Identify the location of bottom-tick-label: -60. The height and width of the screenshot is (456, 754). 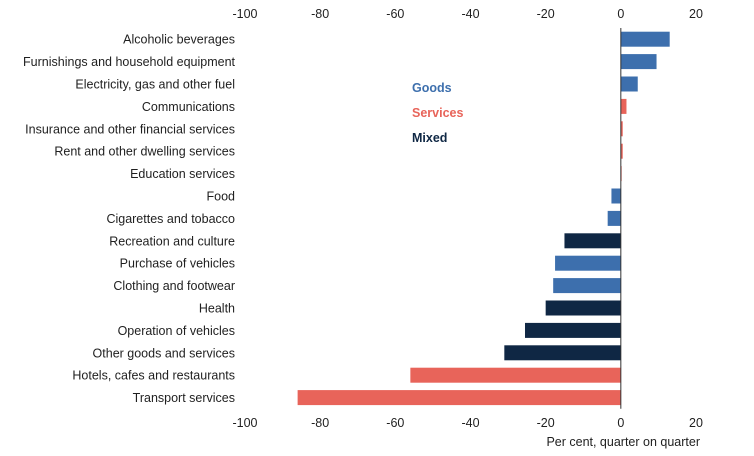
(395, 423).